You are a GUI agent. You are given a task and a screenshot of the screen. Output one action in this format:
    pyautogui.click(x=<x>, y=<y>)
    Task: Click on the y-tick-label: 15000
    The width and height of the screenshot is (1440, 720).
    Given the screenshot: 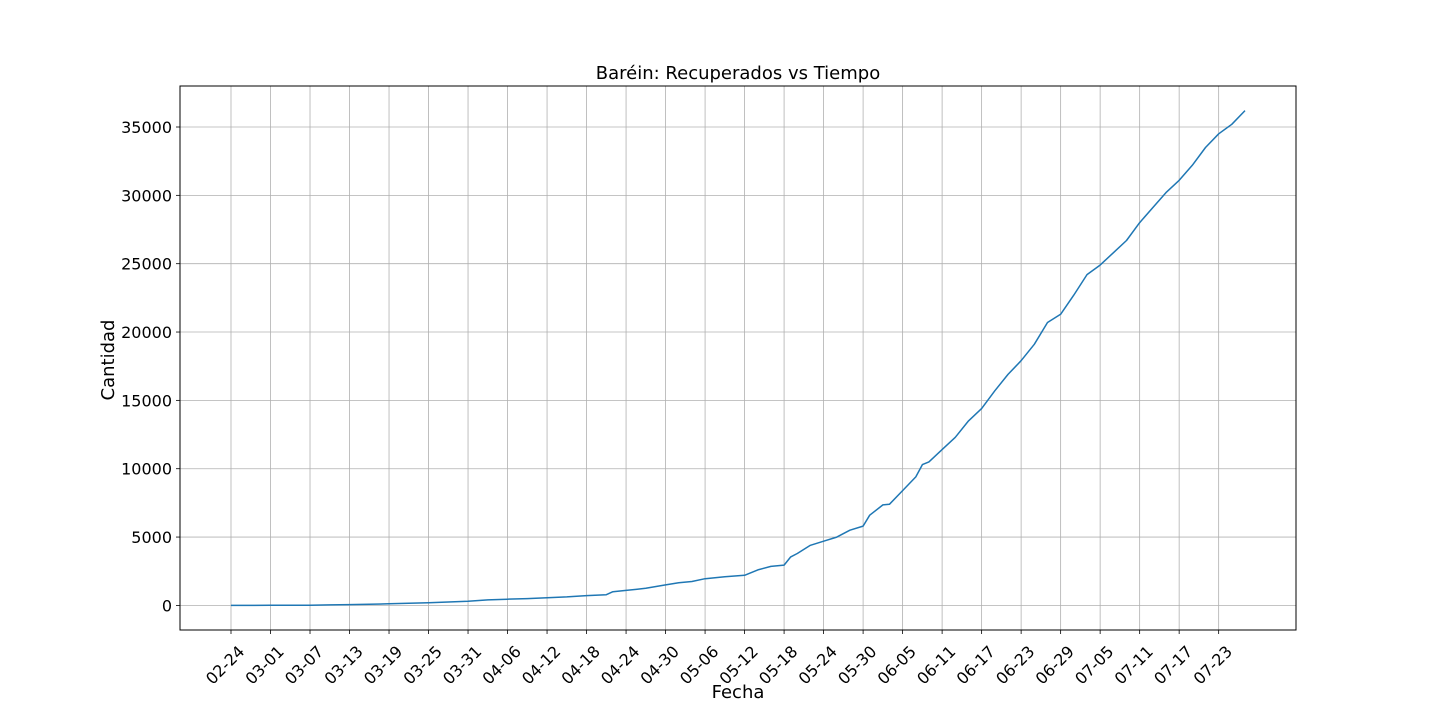 What is the action you would take?
    pyautogui.click(x=146, y=400)
    